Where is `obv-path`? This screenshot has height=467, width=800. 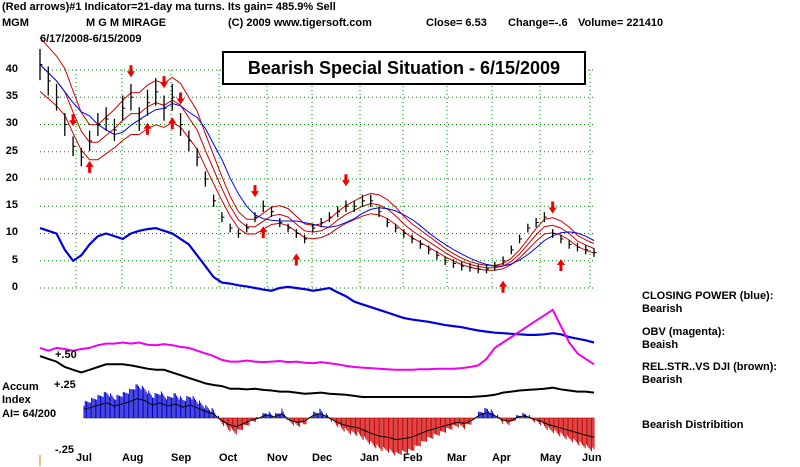
obv-path is located at coordinates (317, 339).